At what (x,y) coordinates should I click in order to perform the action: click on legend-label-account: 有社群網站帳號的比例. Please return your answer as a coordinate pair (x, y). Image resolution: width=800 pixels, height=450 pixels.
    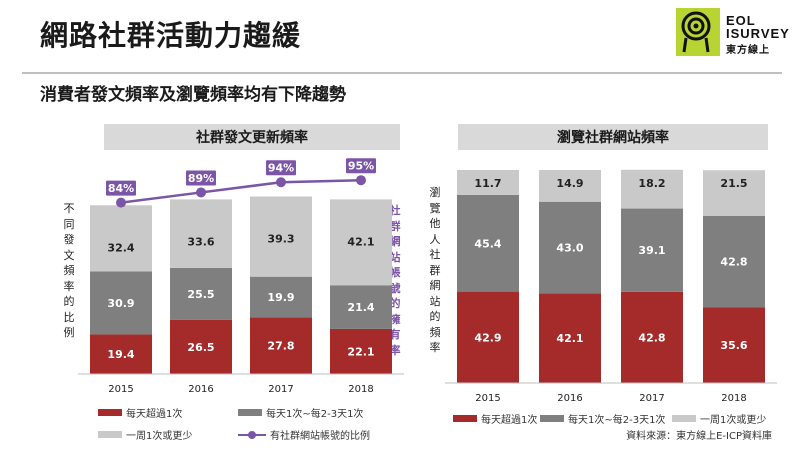
    Looking at the image, I should click on (320, 436).